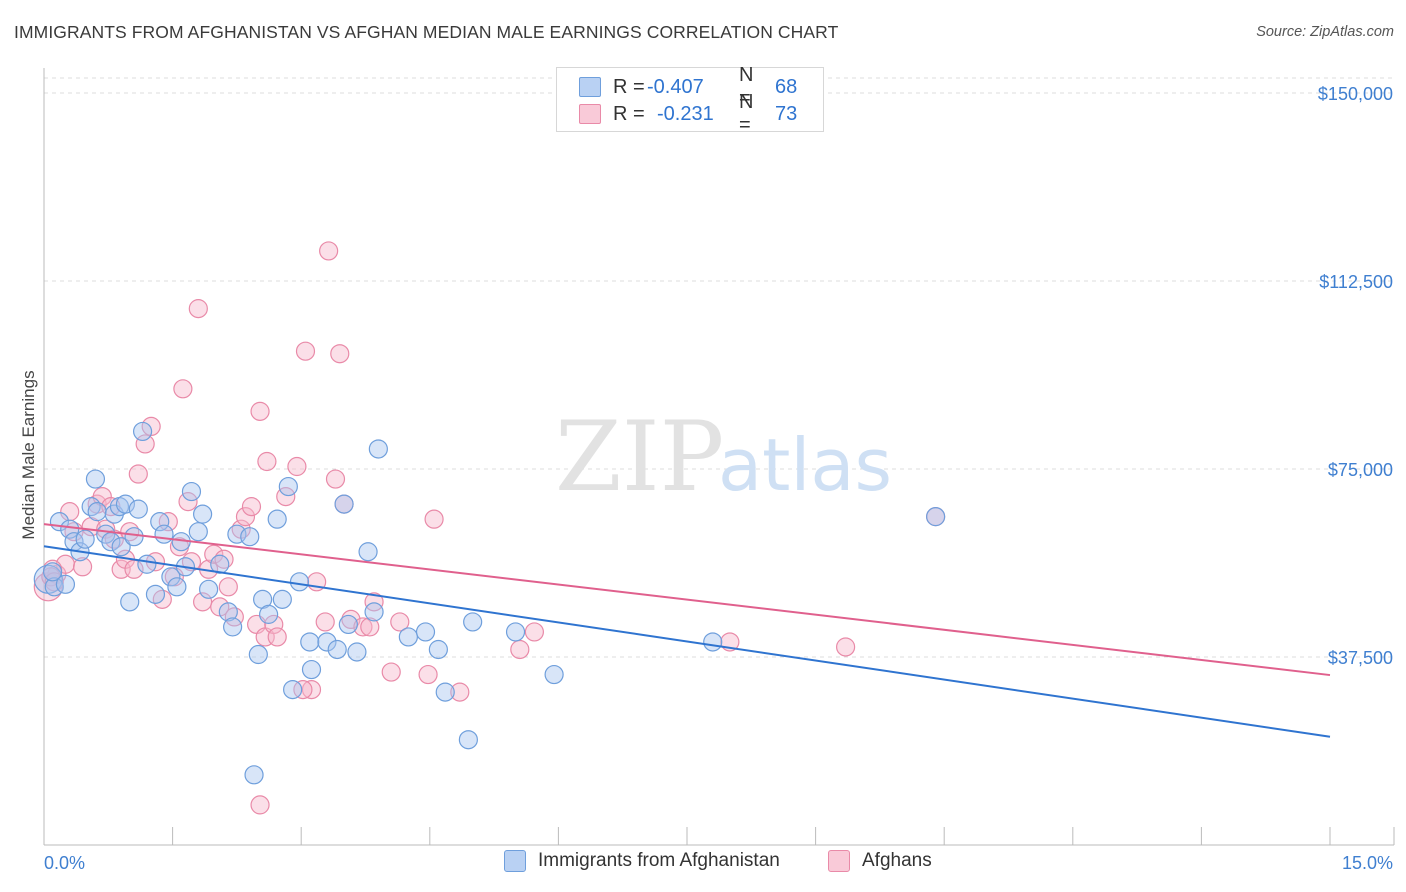 This screenshot has height=892, width=1406. Describe the element at coordinates (1367, 863) in the screenshot. I see `x-tick-label: 15.0%` at that location.